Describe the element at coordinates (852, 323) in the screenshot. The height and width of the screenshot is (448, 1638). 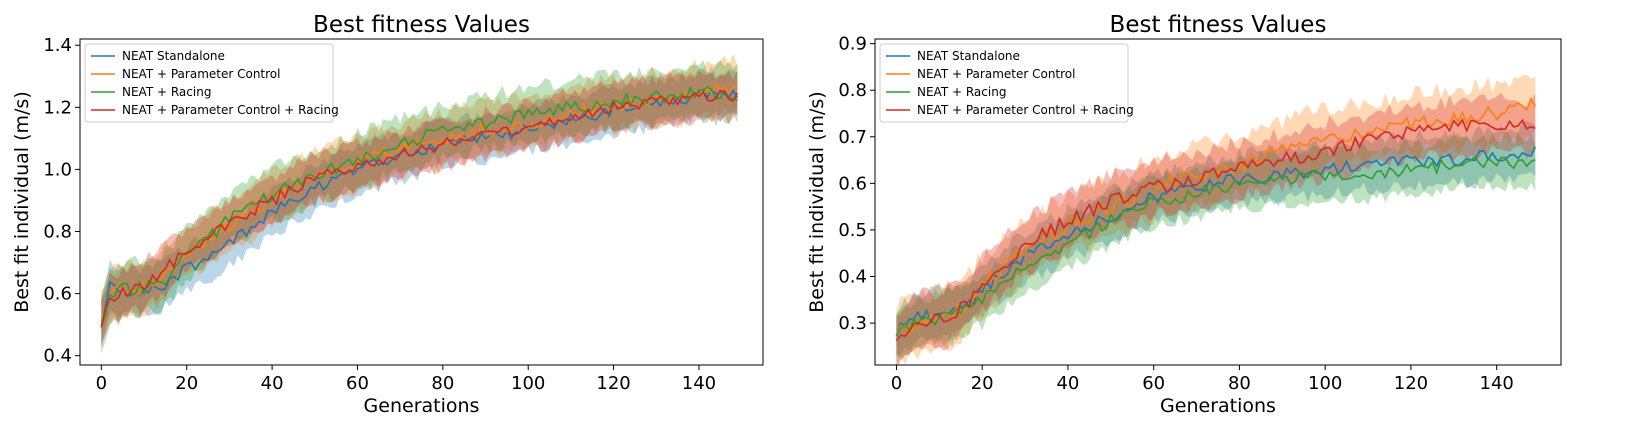
I see `y-tick-label: 0.3` at that location.